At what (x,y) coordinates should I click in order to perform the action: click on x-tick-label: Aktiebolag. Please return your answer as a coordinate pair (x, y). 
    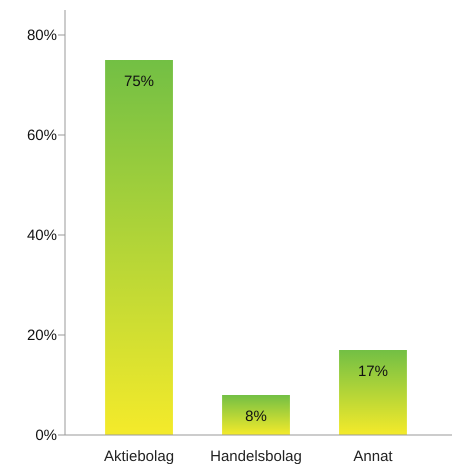
    Looking at the image, I should click on (139, 456).